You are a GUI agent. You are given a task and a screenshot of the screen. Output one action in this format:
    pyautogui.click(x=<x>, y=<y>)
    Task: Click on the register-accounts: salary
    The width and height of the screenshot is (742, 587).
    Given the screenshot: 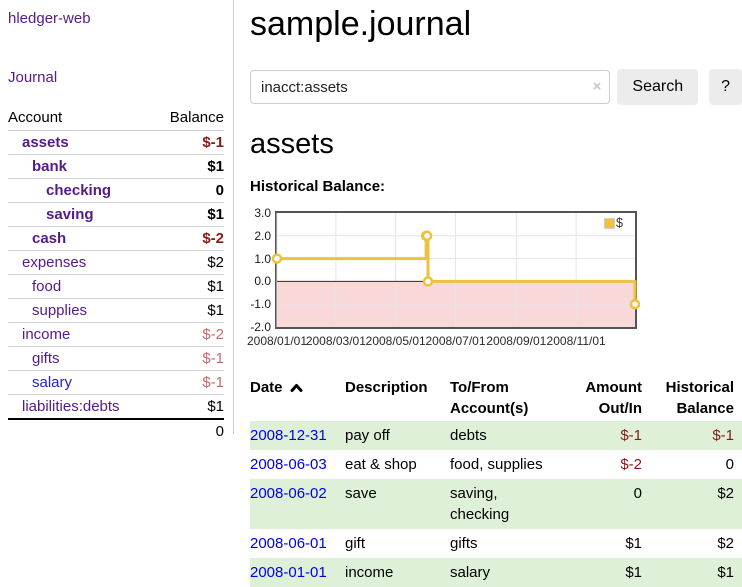 What is the action you would take?
    pyautogui.click(x=470, y=572)
    